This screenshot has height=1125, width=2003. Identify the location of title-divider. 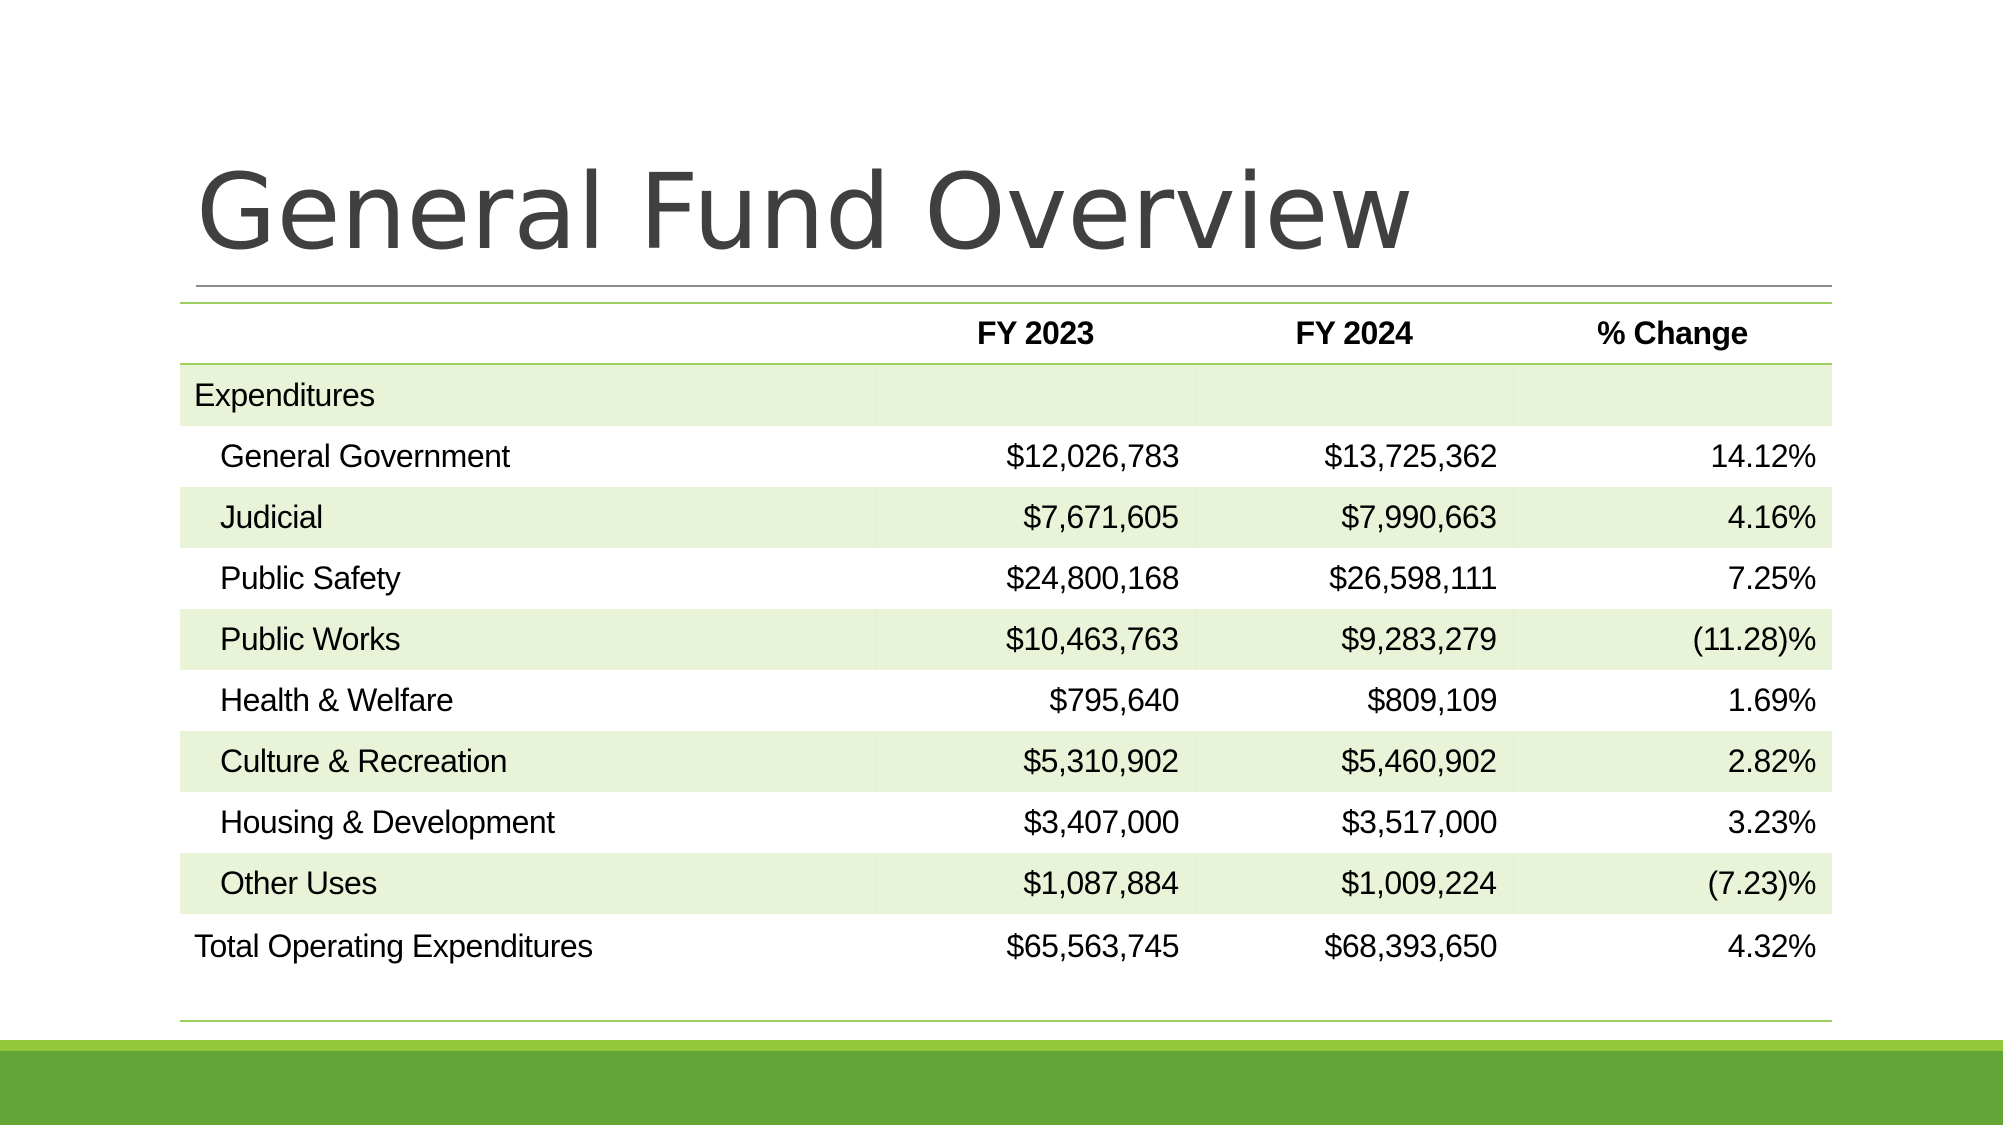
(1014, 286).